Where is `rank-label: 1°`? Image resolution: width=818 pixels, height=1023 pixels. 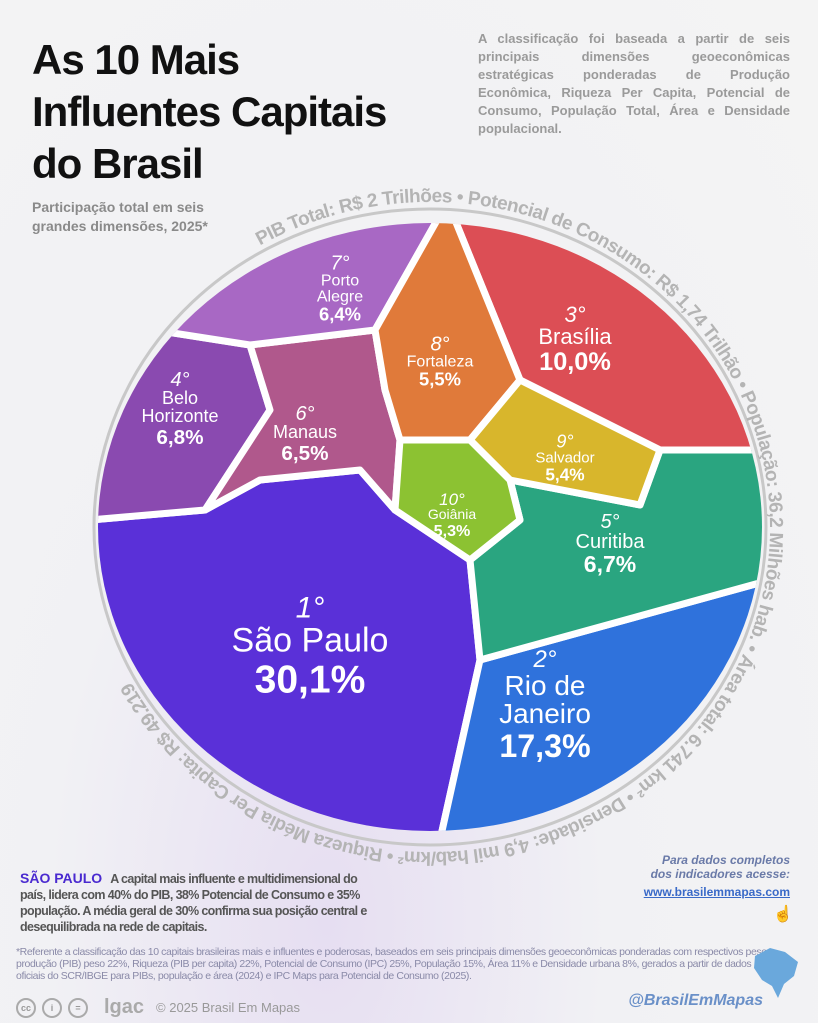 rank-label: 1° is located at coordinates (310, 608).